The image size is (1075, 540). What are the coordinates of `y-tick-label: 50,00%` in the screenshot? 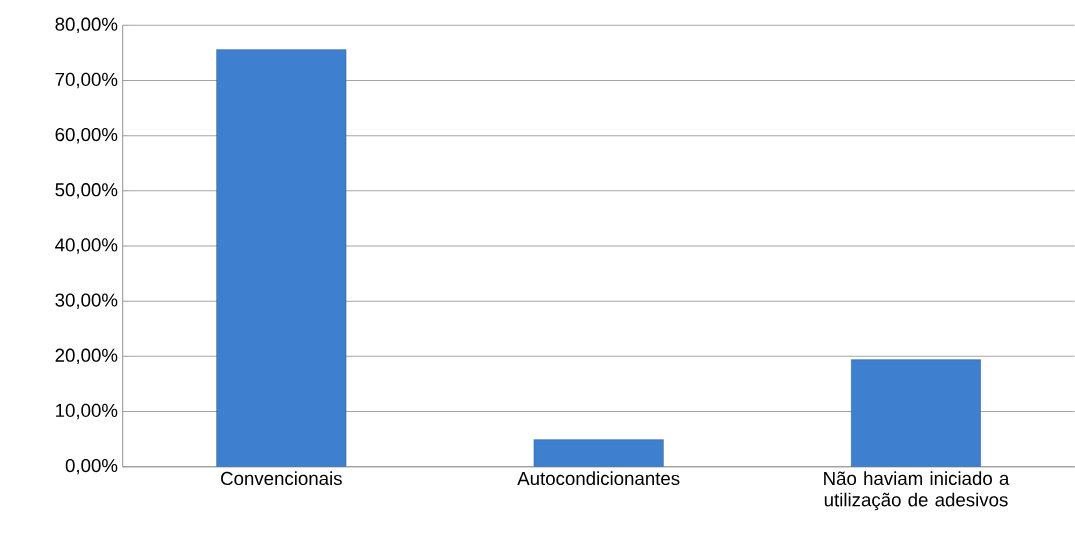 It's located at (86, 191).